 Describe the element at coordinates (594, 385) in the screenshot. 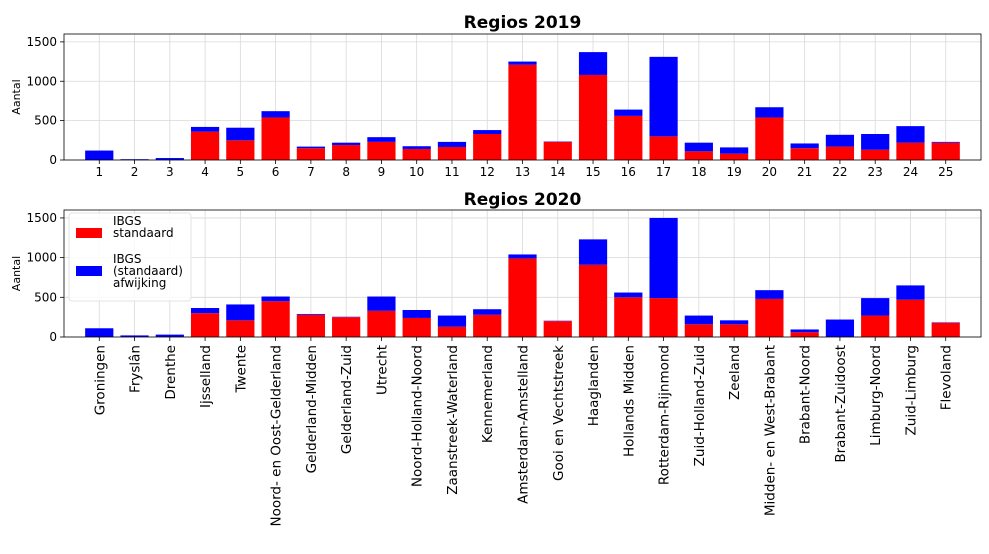

I see `category-label: Haaglanden` at that location.